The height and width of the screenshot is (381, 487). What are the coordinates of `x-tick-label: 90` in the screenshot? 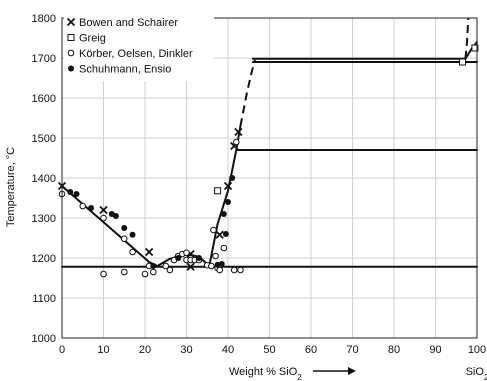 It's located at (435, 350).